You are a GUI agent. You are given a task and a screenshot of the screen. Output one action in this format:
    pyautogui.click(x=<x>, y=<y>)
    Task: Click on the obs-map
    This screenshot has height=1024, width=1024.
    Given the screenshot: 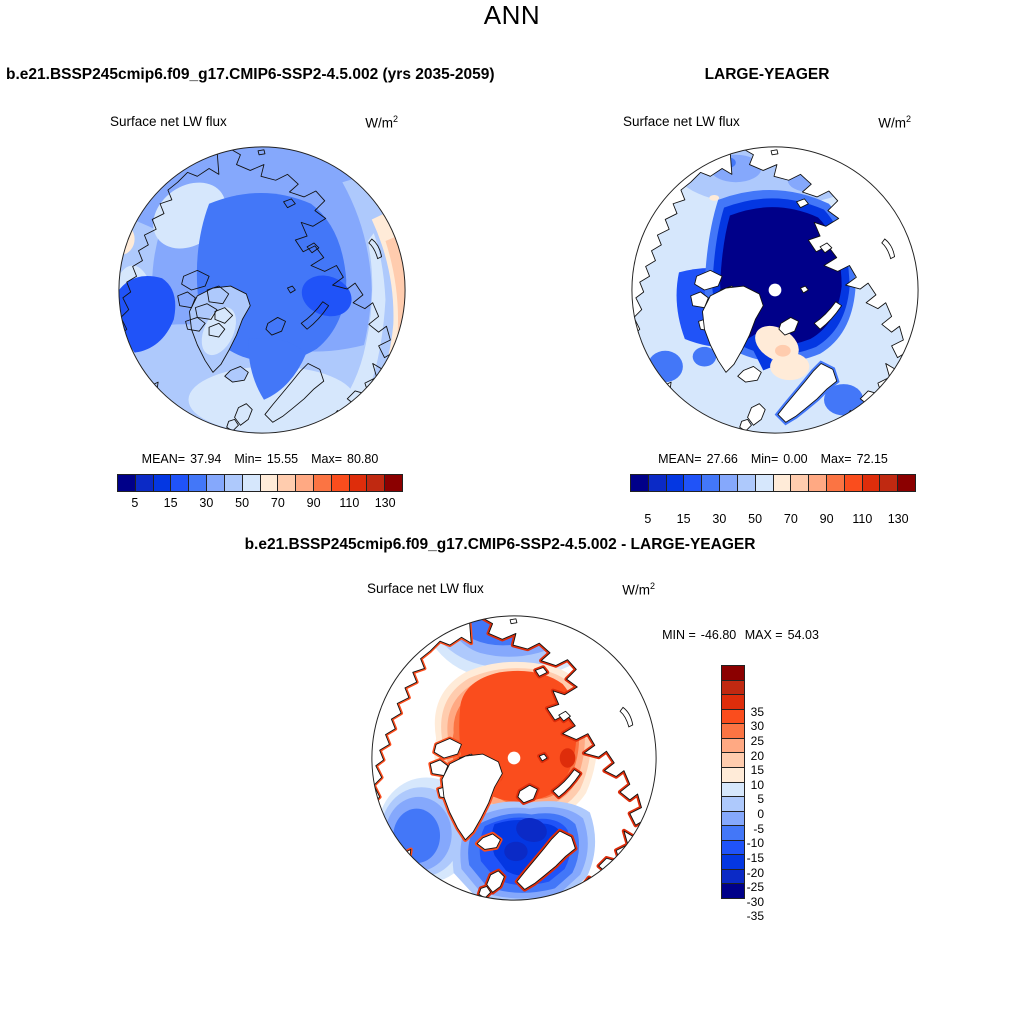 What is the action you would take?
    pyautogui.click(x=775, y=290)
    